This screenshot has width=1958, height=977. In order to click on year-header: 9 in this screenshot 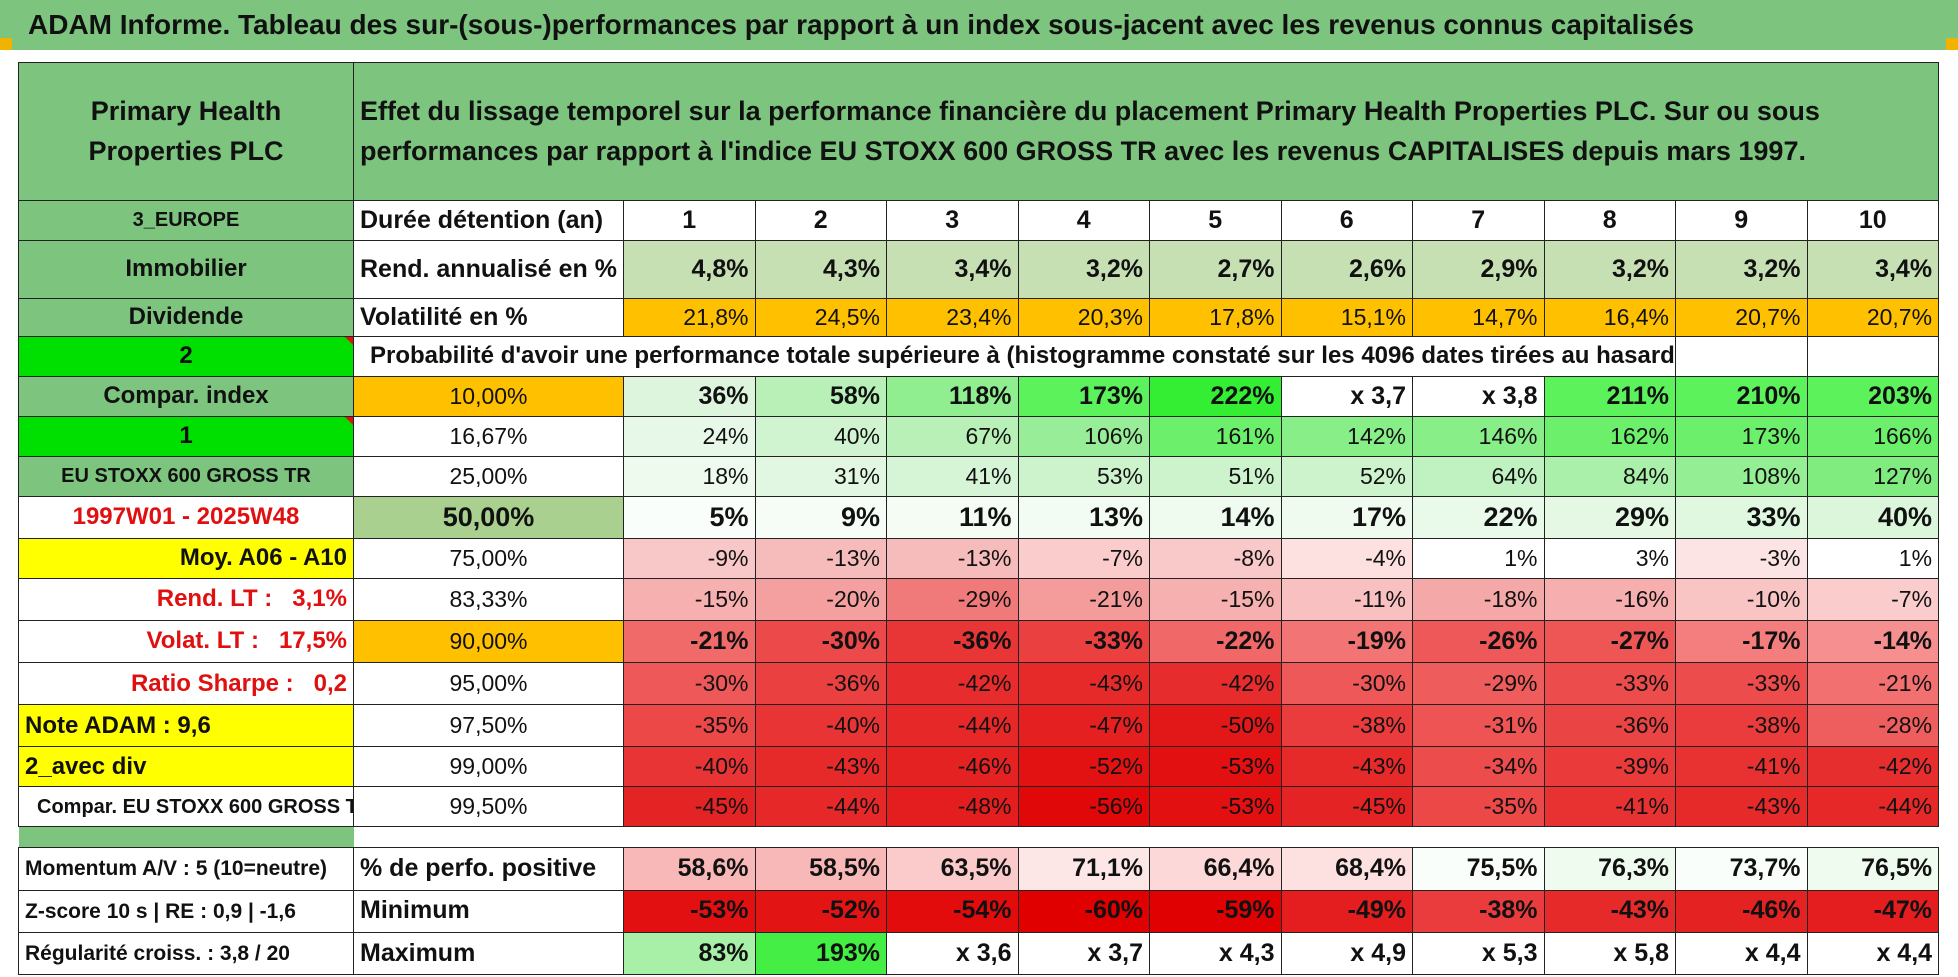, I will do `click(1741, 220)`.